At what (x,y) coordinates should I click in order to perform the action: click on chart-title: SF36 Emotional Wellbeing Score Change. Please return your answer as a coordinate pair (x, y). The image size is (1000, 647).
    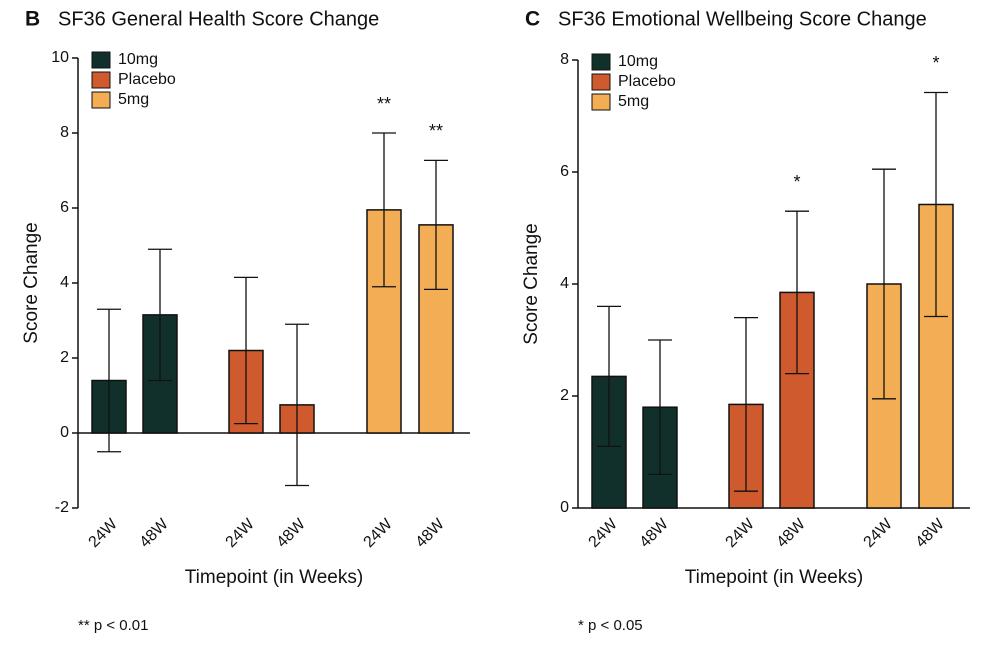
    Looking at the image, I should click on (742, 19).